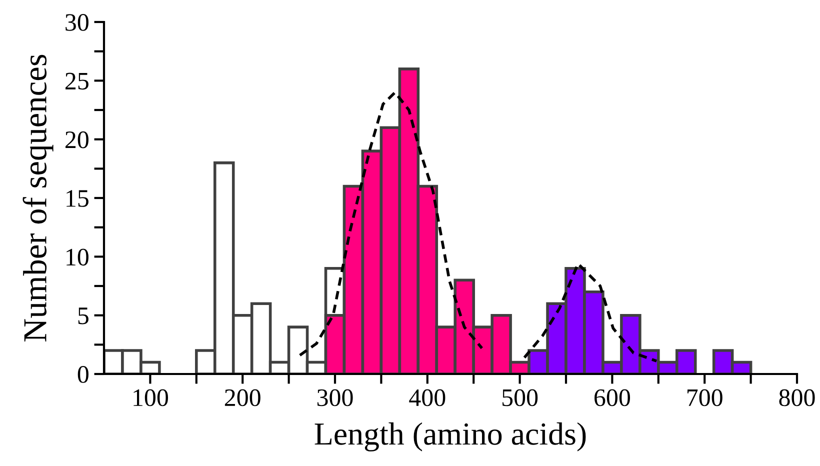 This screenshot has width=820, height=466. Describe the element at coordinates (83, 316) in the screenshot. I see `y-tick-label: 5` at that location.